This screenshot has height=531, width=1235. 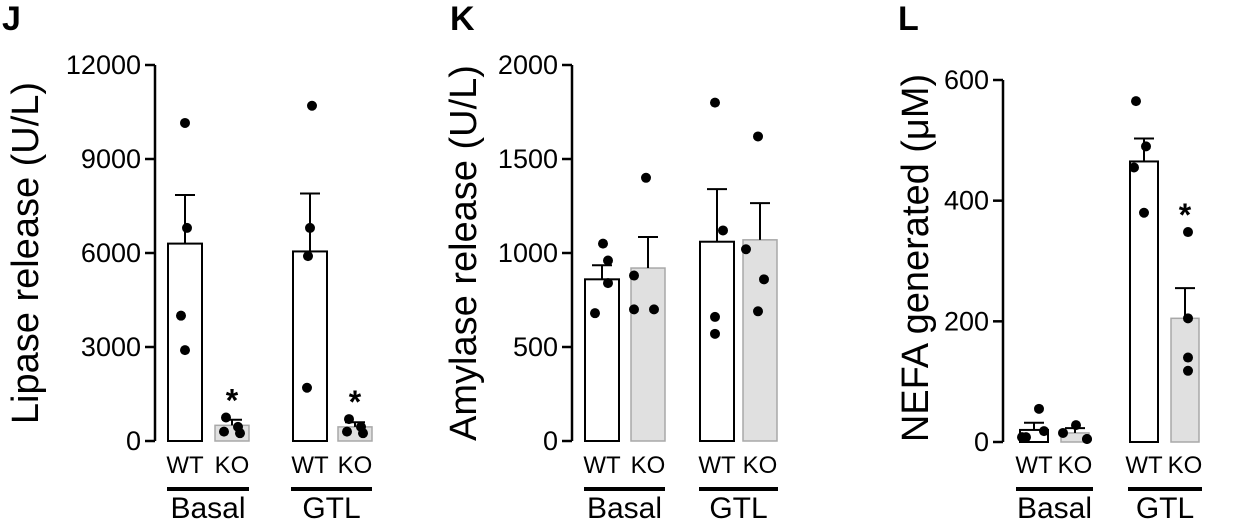 I want to click on bars, so click(x=681, y=269).